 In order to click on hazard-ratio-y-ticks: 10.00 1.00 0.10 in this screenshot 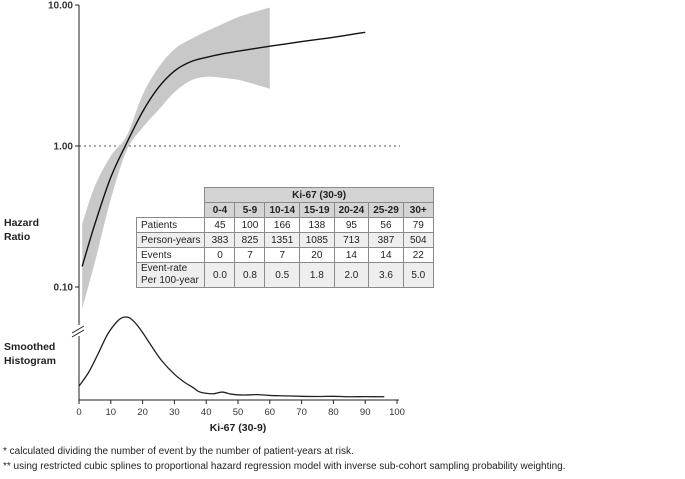, I will do `click(63, 147)`.